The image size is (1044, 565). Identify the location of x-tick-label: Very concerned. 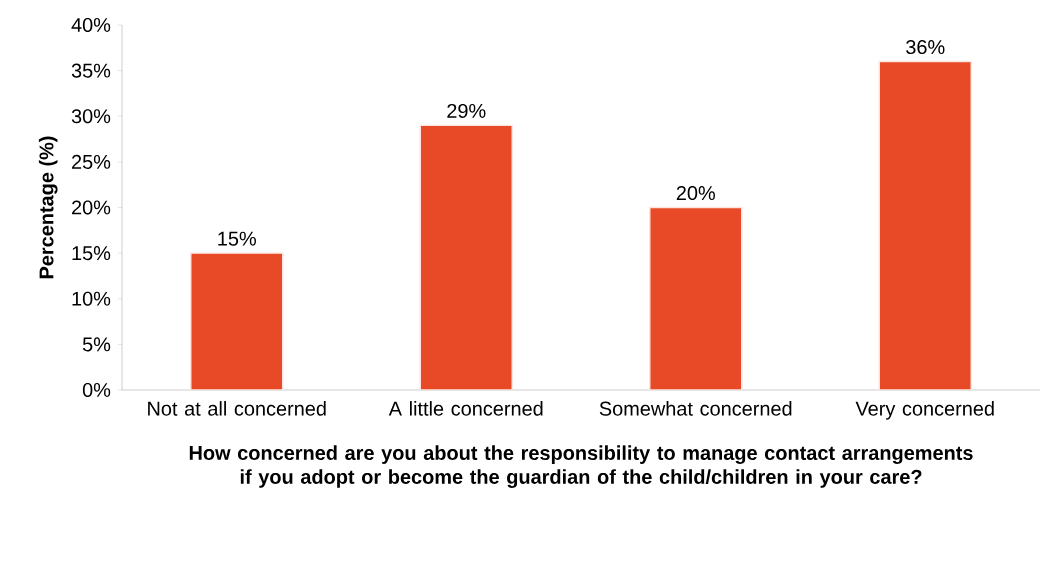
(924, 410).